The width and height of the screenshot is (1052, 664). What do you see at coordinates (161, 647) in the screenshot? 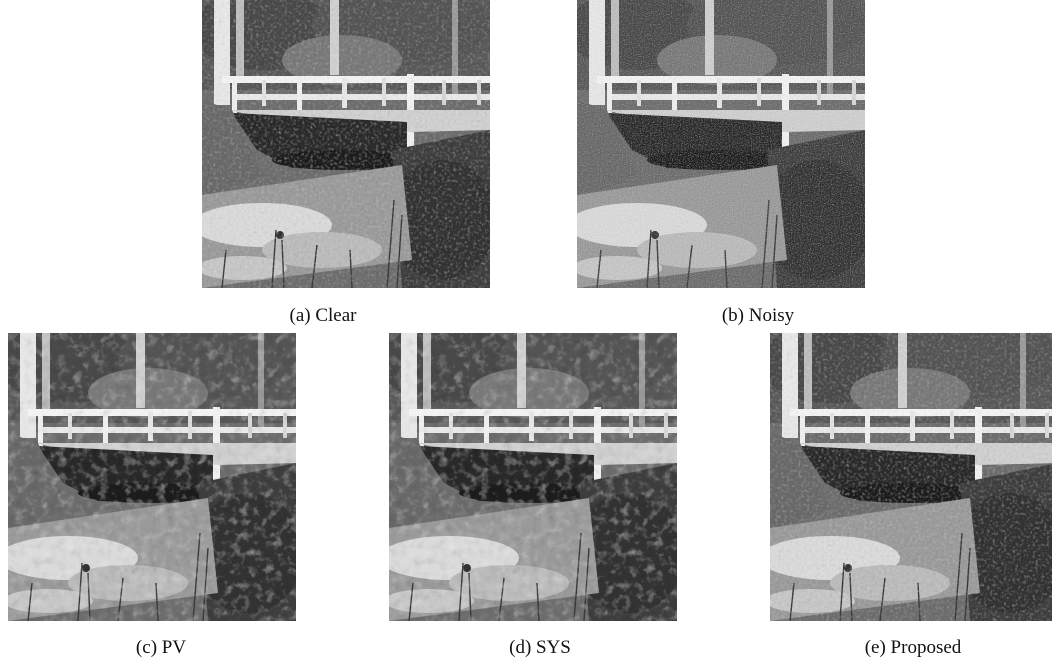
I see `caption-pv: (c) PV` at bounding box center [161, 647].